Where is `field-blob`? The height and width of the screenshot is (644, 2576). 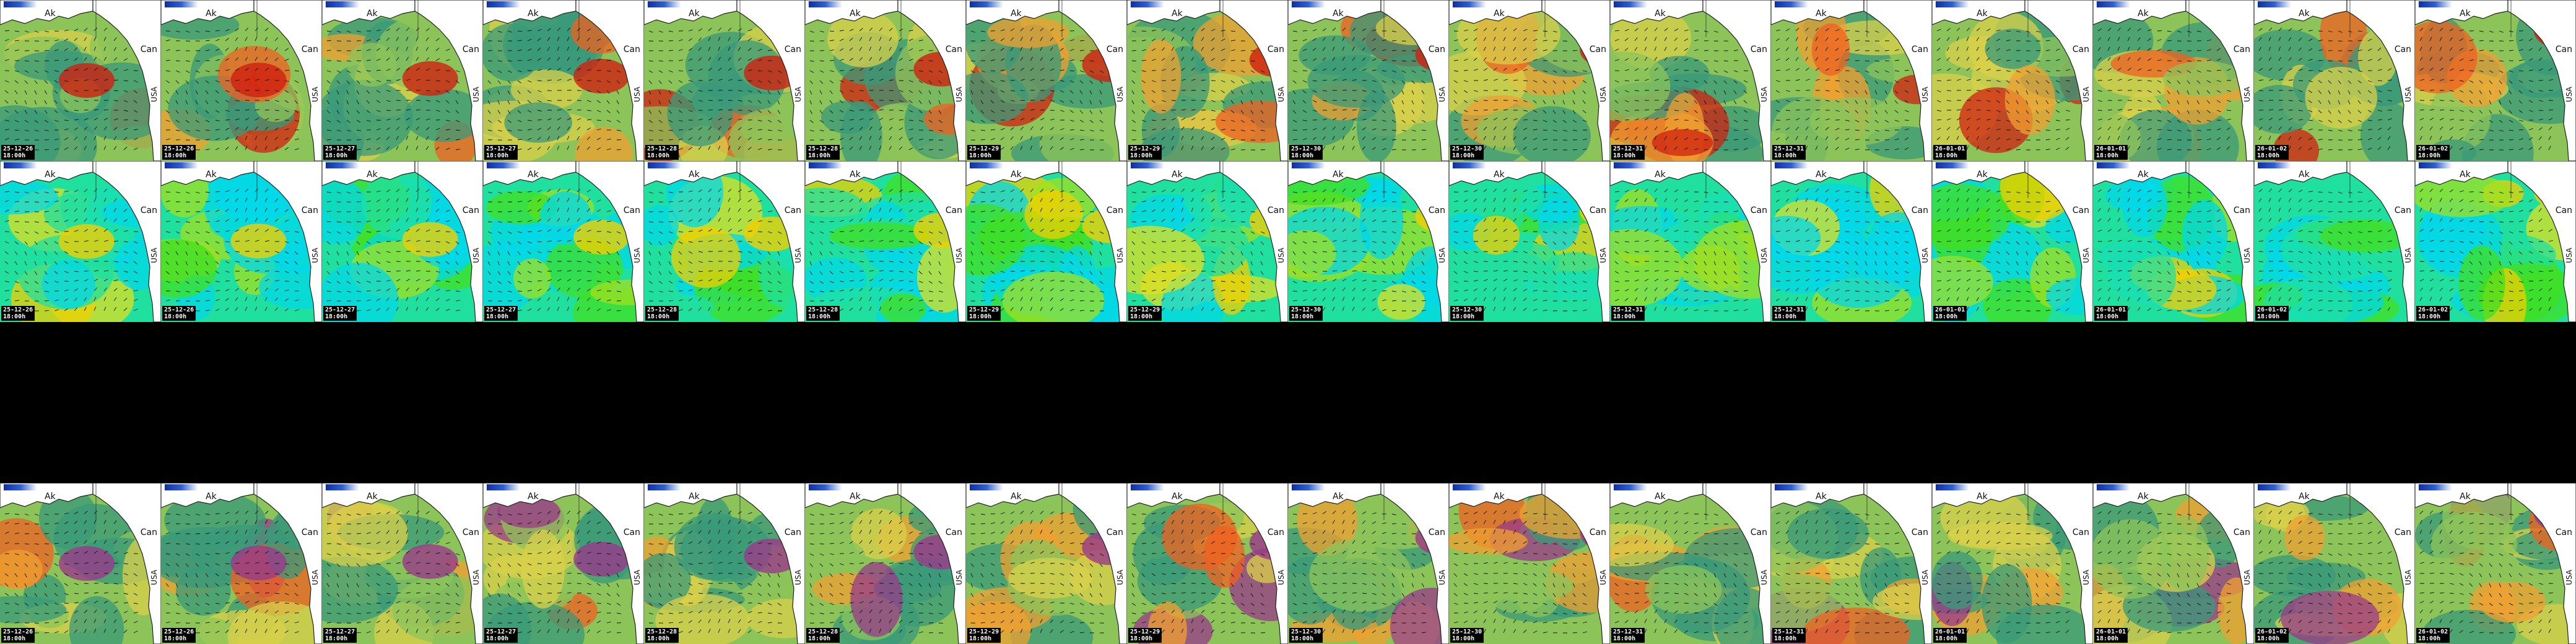
field-blob is located at coordinates (68, 284).